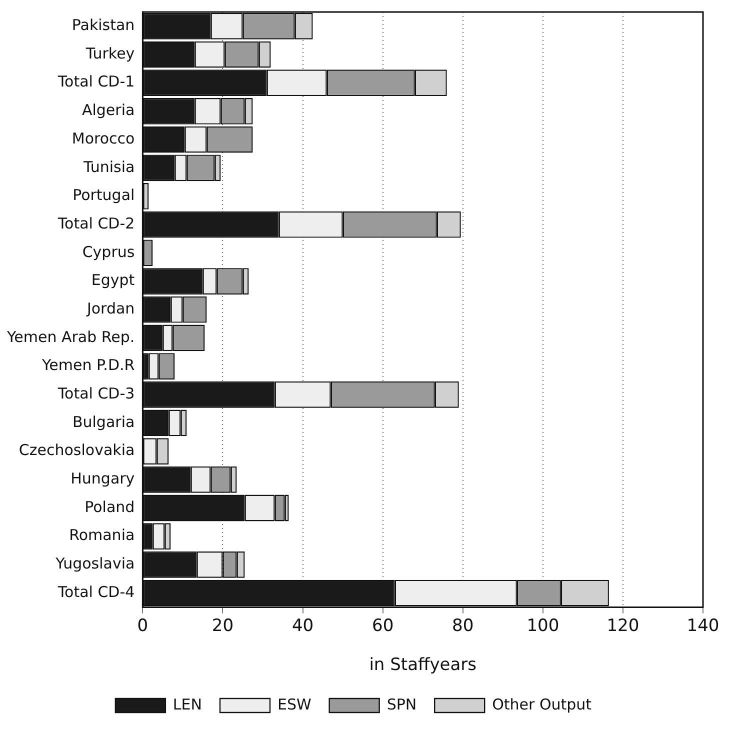 The image size is (731, 733). Describe the element at coordinates (103, 25) in the screenshot. I see `y-tick-label: Pakistan` at that location.